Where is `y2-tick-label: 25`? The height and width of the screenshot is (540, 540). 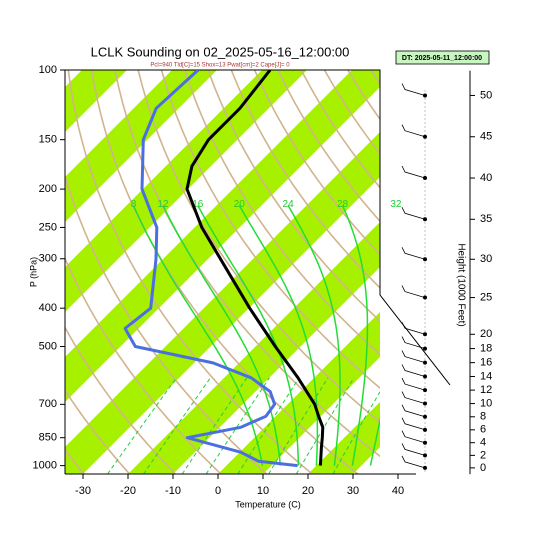 y2-tick-label: 25 is located at coordinates (486, 297).